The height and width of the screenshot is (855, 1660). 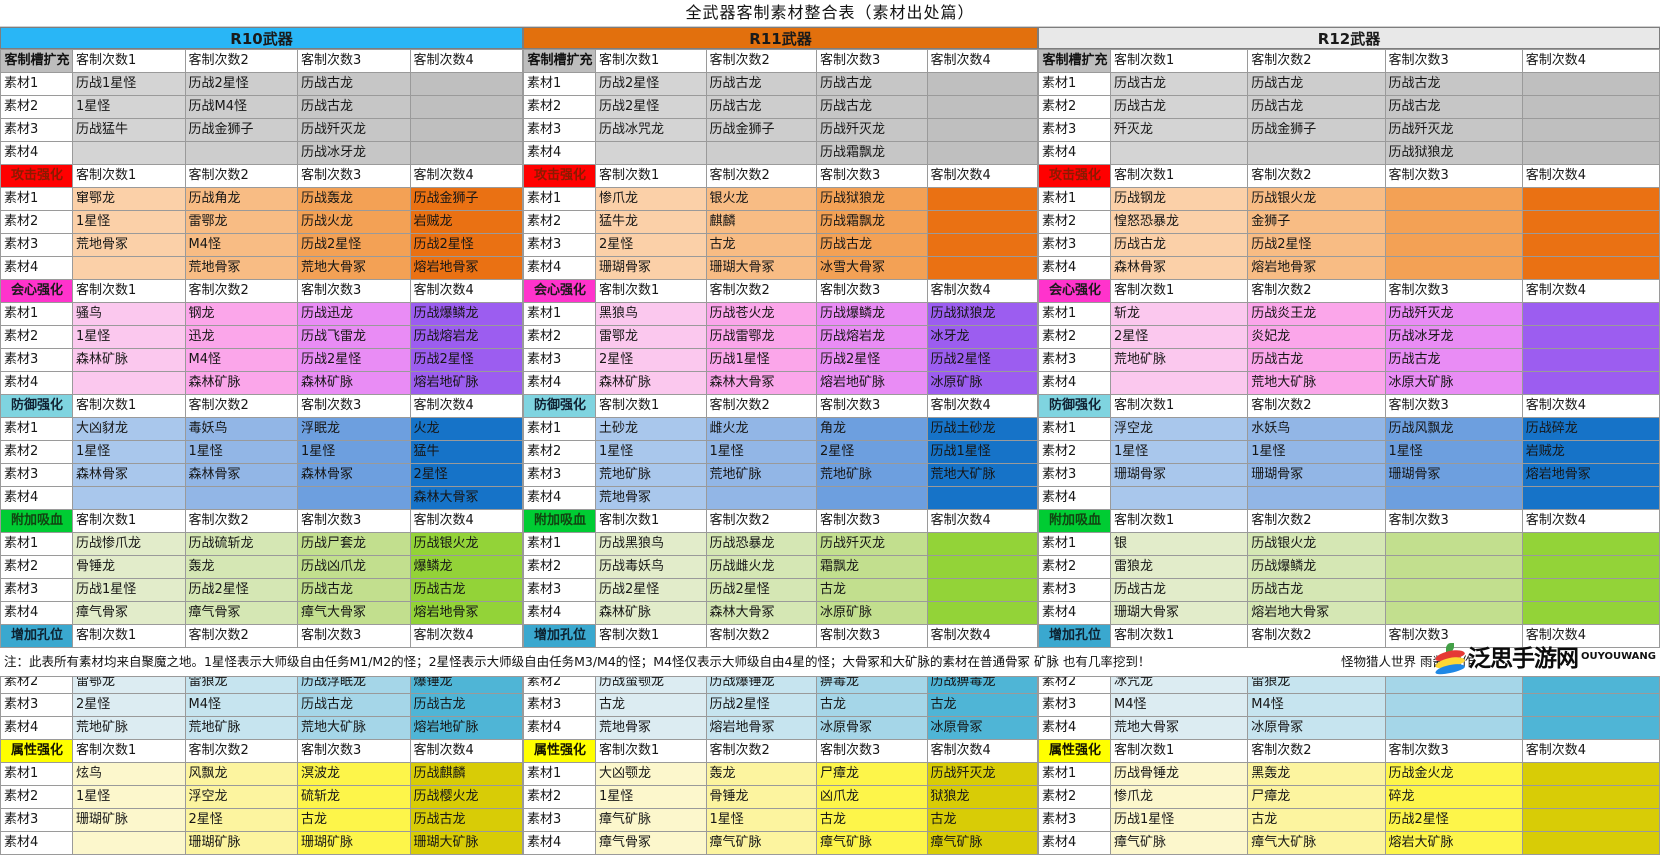 What do you see at coordinates (559, 406) in the screenshot?
I see `section-chip-defense: 防御强化` at bounding box center [559, 406].